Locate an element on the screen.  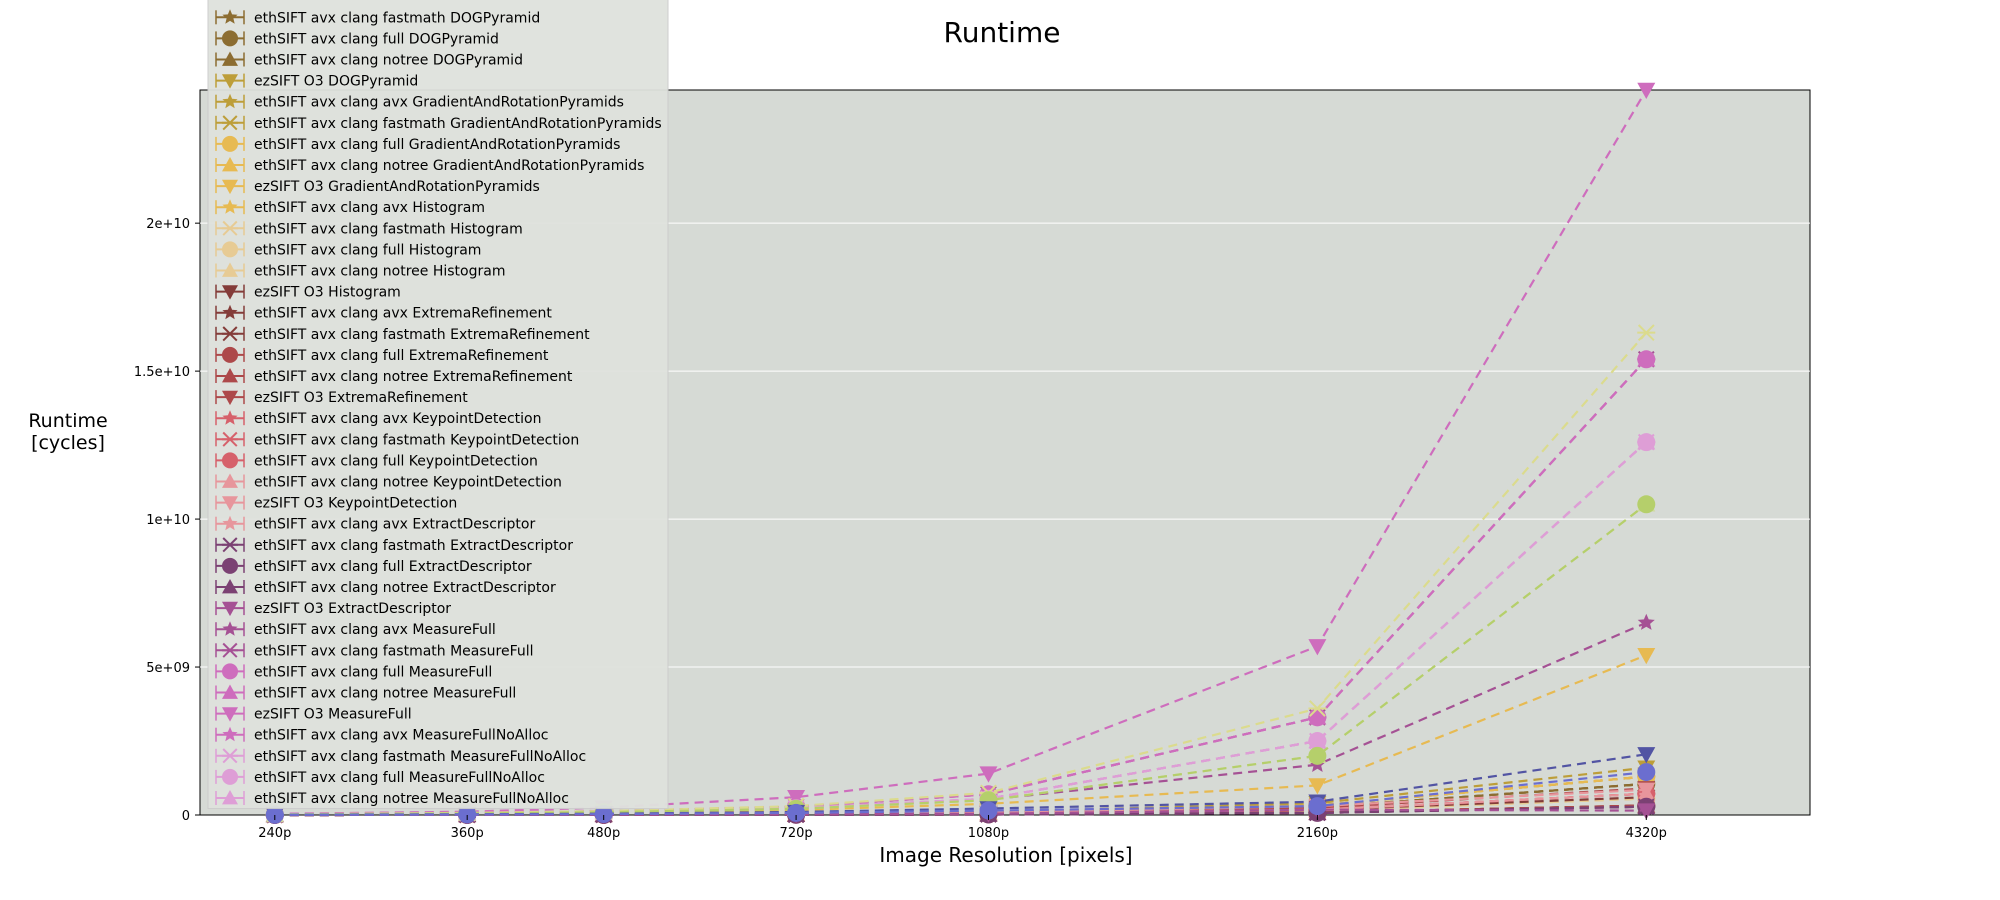
legend-item: ethSIFT avx clang full Histogram is located at coordinates (348, 249).